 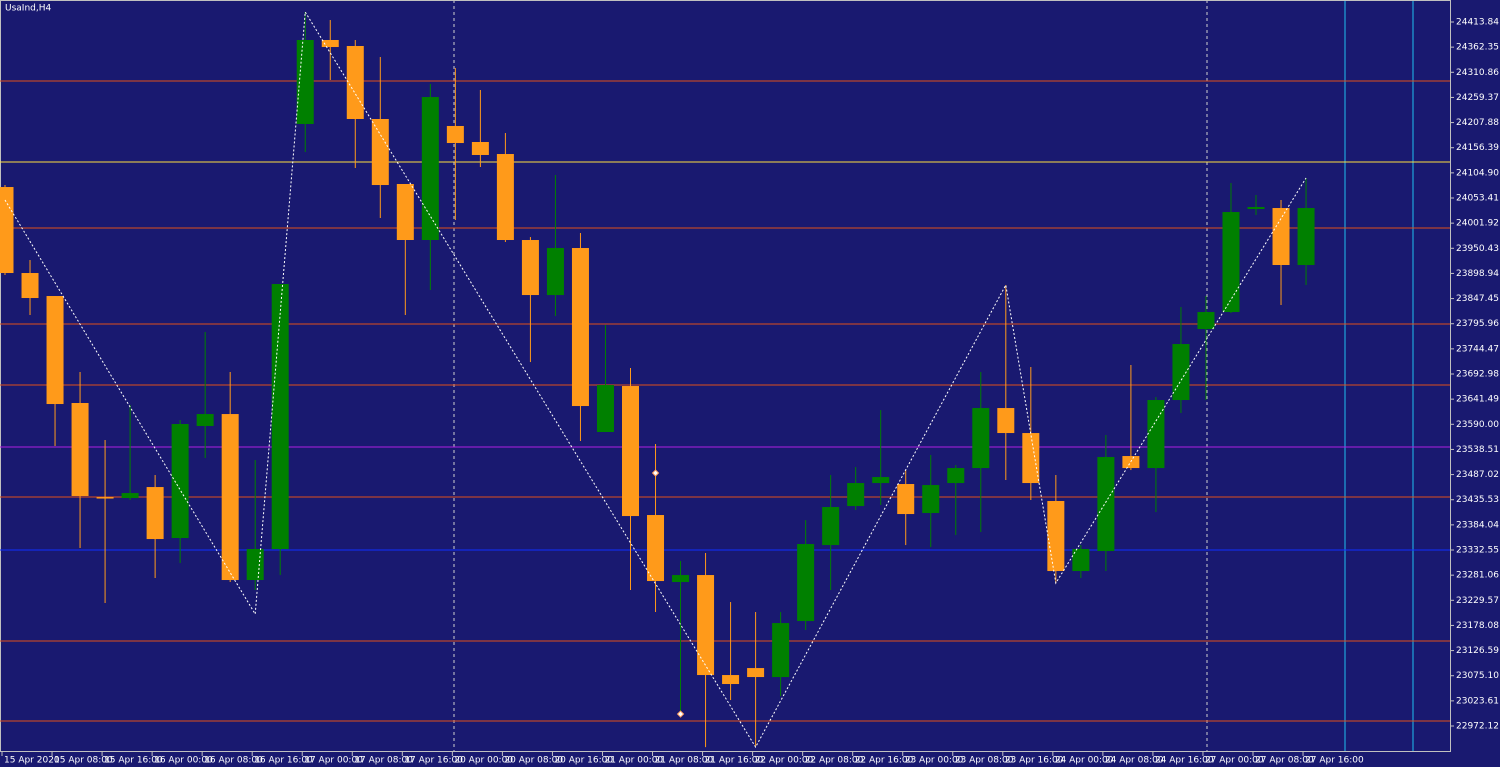 I want to click on y-tick-label: 24156.39, so click(x=1477, y=148).